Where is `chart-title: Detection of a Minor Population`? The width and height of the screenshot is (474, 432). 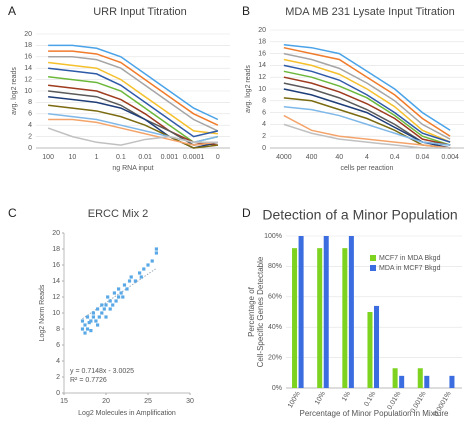
chart-title: Detection of a Minor Population is located at coordinates (359, 215).